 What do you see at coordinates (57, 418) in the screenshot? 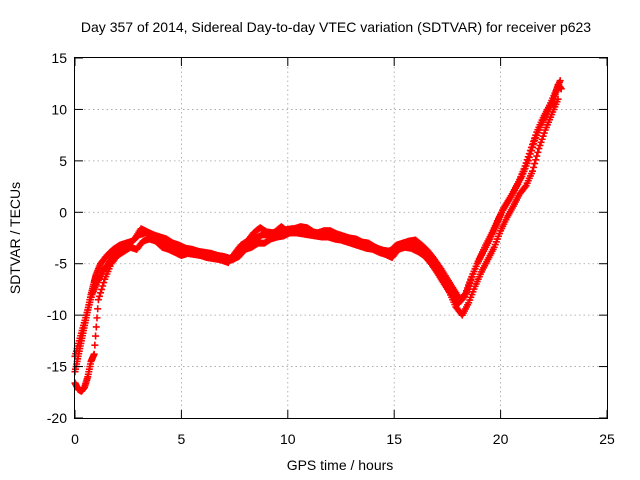
I see `y-tick-label: -20` at bounding box center [57, 418].